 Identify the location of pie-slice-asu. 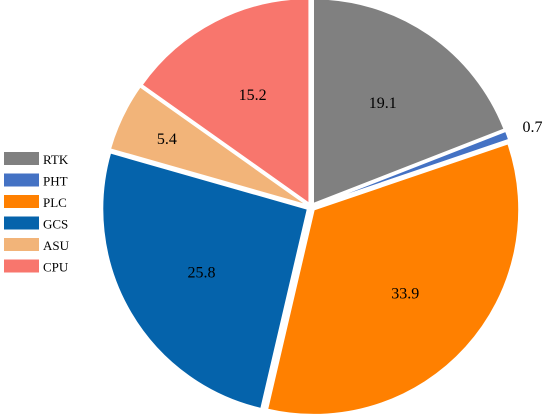
(208, 145).